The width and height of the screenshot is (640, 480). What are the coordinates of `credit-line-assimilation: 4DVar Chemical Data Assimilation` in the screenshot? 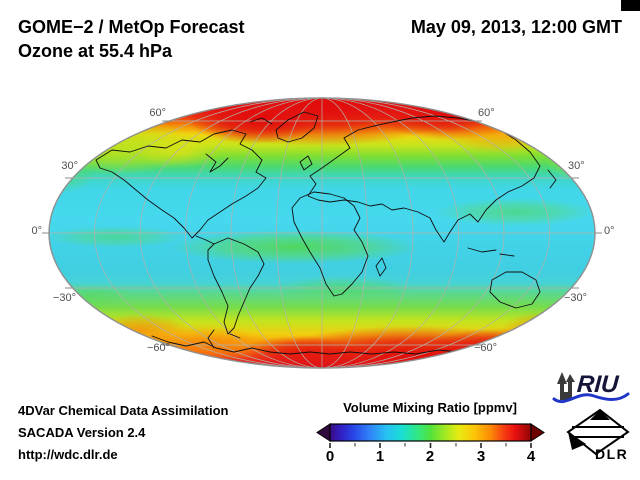 It's located at (123, 410).